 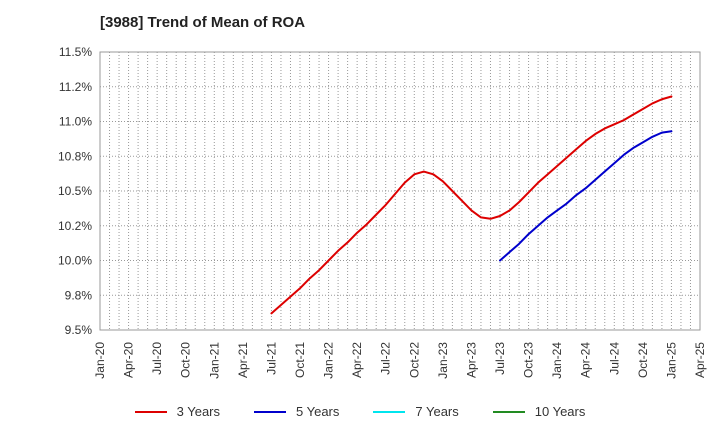 I want to click on x-tick-label: Oct-24, so click(x=643, y=360).